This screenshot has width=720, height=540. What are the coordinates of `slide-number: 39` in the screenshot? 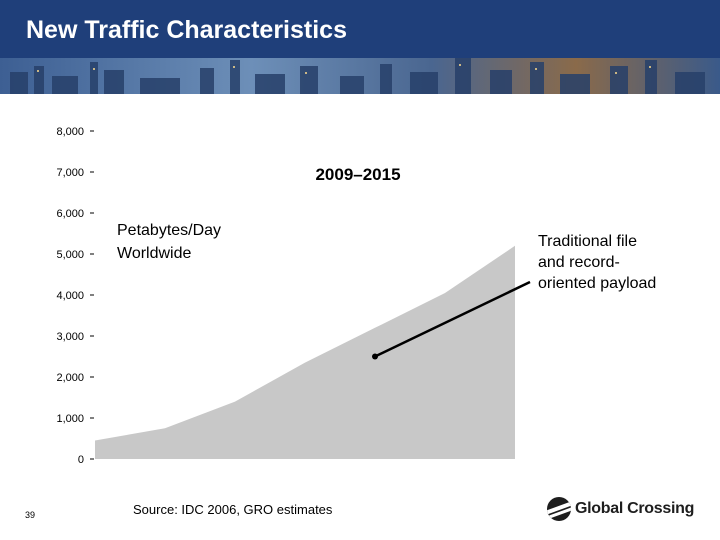 It's located at (30, 515).